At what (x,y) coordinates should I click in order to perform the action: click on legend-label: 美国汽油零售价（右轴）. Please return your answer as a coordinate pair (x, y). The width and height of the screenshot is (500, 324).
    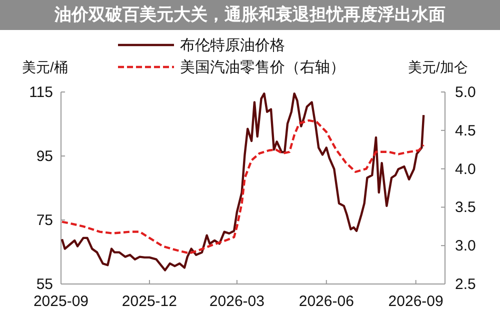
    Looking at the image, I should click on (262, 67).